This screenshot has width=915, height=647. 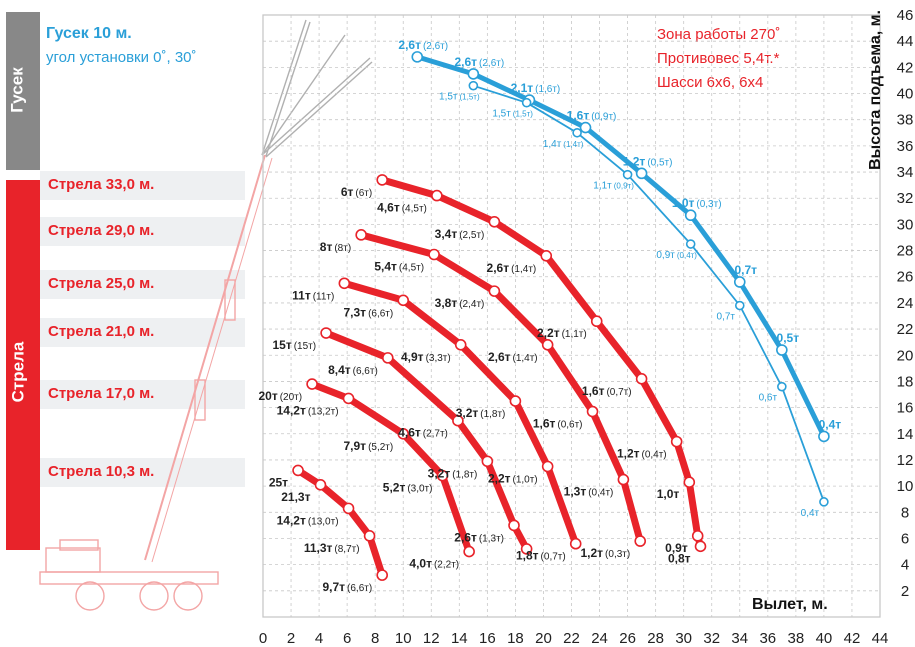 I want to click on load-label-sub: (0,7т), so click(x=553, y=557).